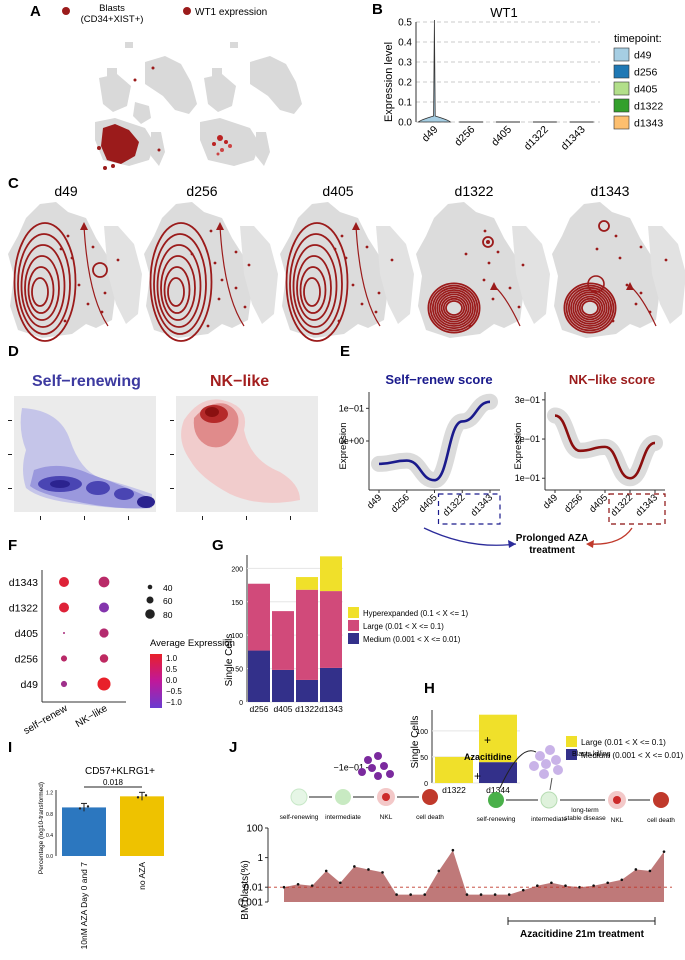 This screenshot has width=685, height=960. Describe the element at coordinates (405, 43) in the screenshot. I see `y-tick-b-4: 0.4` at that location.